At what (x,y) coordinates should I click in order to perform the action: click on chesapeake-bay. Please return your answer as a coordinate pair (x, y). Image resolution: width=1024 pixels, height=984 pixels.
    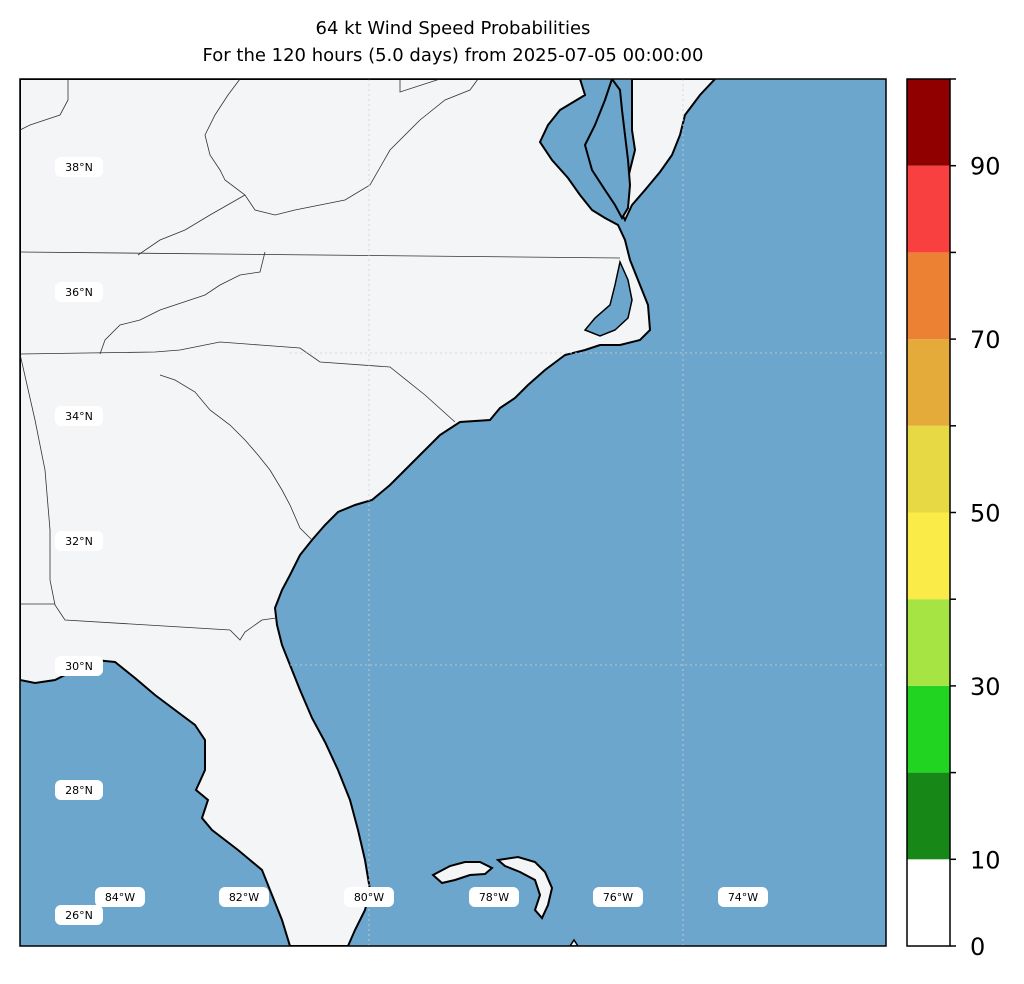
    Looking at the image, I should click on (607, 150).